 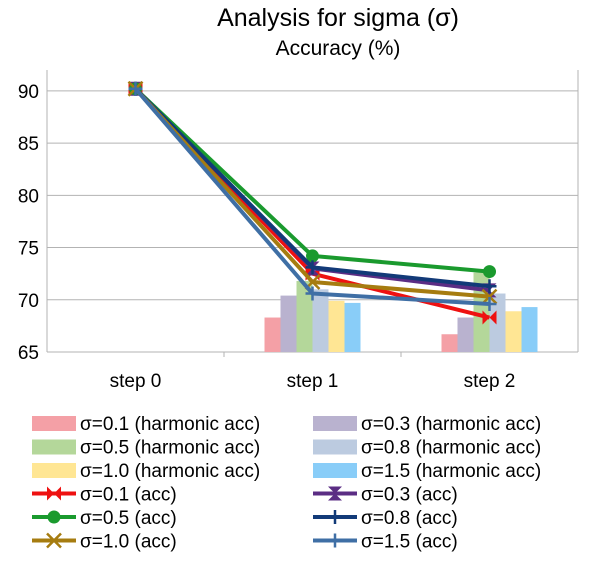 I want to click on legend-item: σ=0.1 (harmonic acc), so click(x=146, y=424).